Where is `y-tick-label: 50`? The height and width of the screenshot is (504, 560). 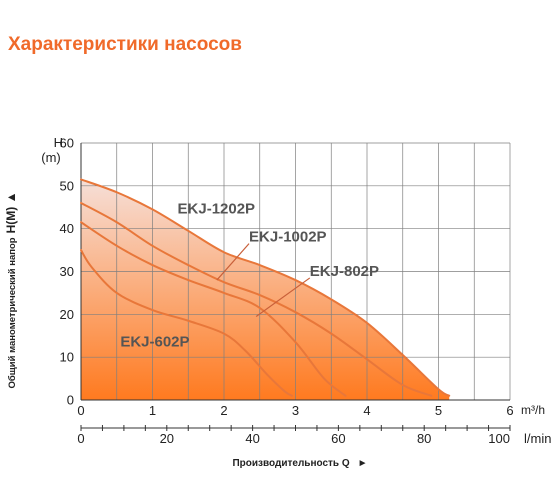 y-tick-label: 50 is located at coordinates (67, 185).